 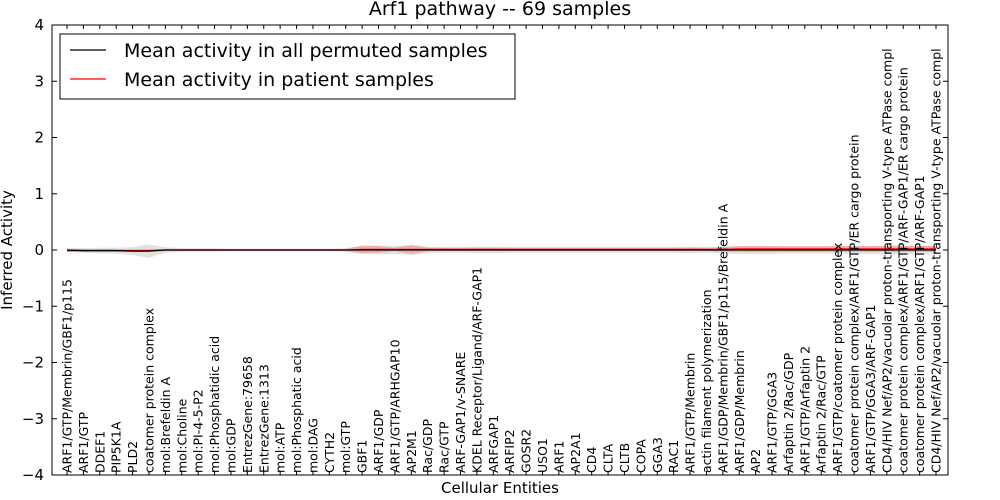 What do you see at coordinates (39, 25) in the screenshot?
I see `y-tick-label: 4` at bounding box center [39, 25].